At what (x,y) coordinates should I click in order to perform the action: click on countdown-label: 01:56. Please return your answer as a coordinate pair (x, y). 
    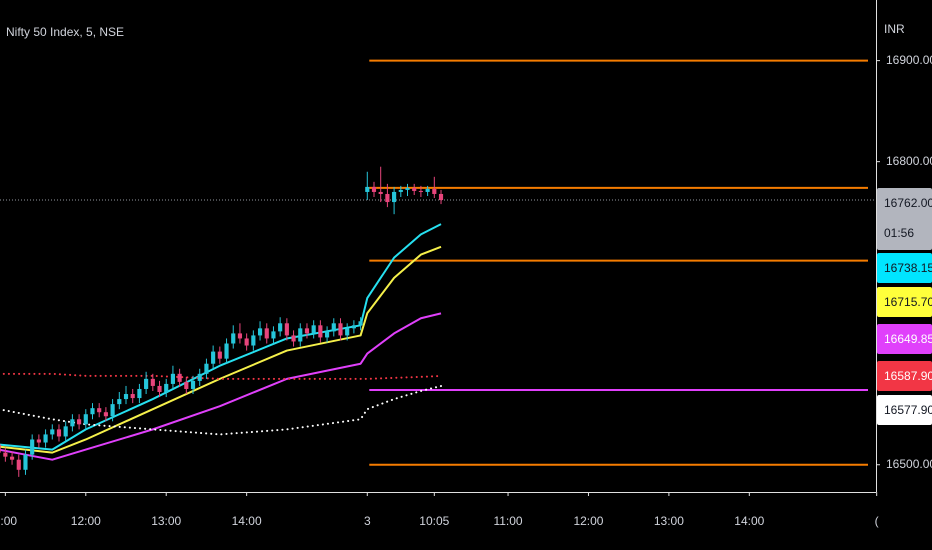
    Looking at the image, I should click on (899, 233).